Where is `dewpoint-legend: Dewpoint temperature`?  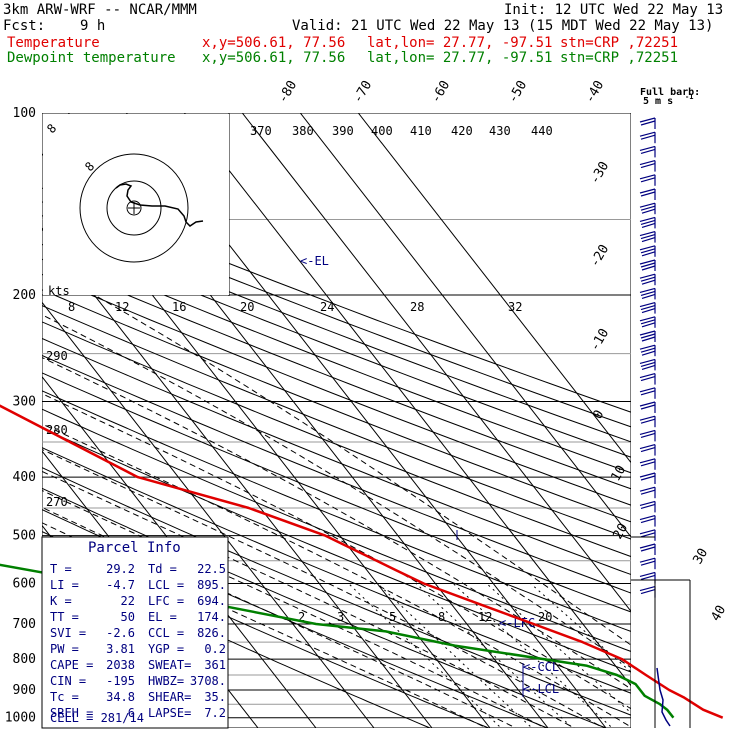
dewpoint-legend: Dewpoint temperature is located at coordinates (91, 58).